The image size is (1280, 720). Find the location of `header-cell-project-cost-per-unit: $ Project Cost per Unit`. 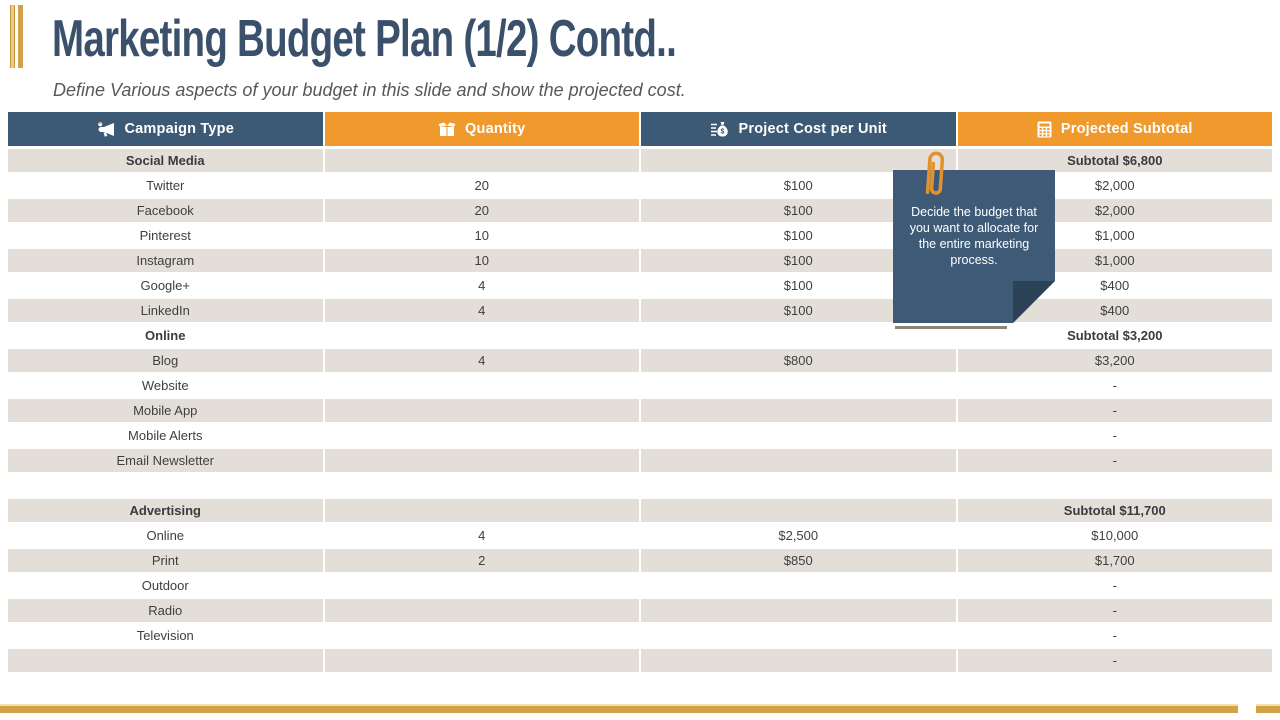

header-cell-project-cost-per-unit: $ Project Cost per Unit is located at coordinates (798, 129).